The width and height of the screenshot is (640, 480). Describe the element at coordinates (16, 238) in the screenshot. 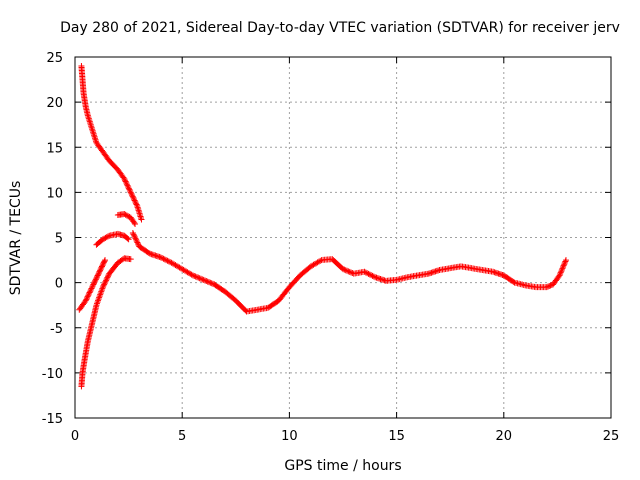

I see `y-axis-label: SDTVAR / TECUs` at that location.